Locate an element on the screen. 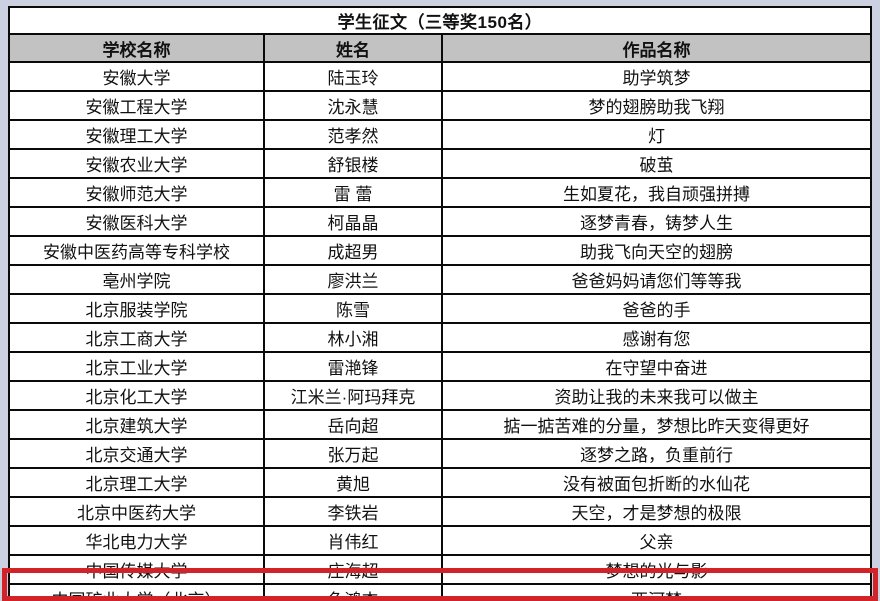  cell-name: 鱼鸿杰 is located at coordinates (353, 592).